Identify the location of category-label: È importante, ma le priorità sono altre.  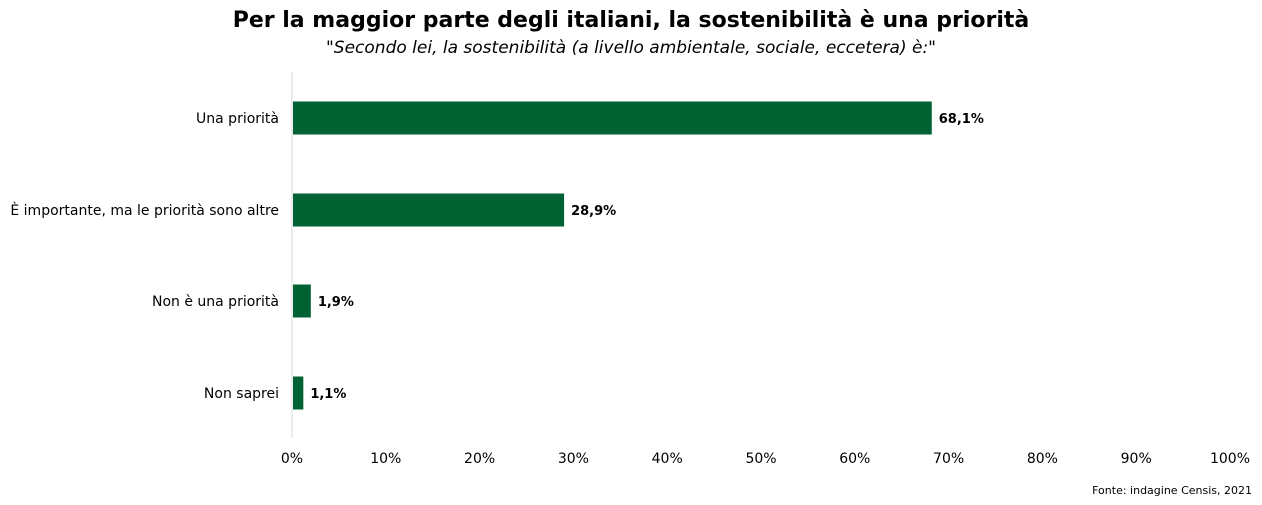
(144, 210).